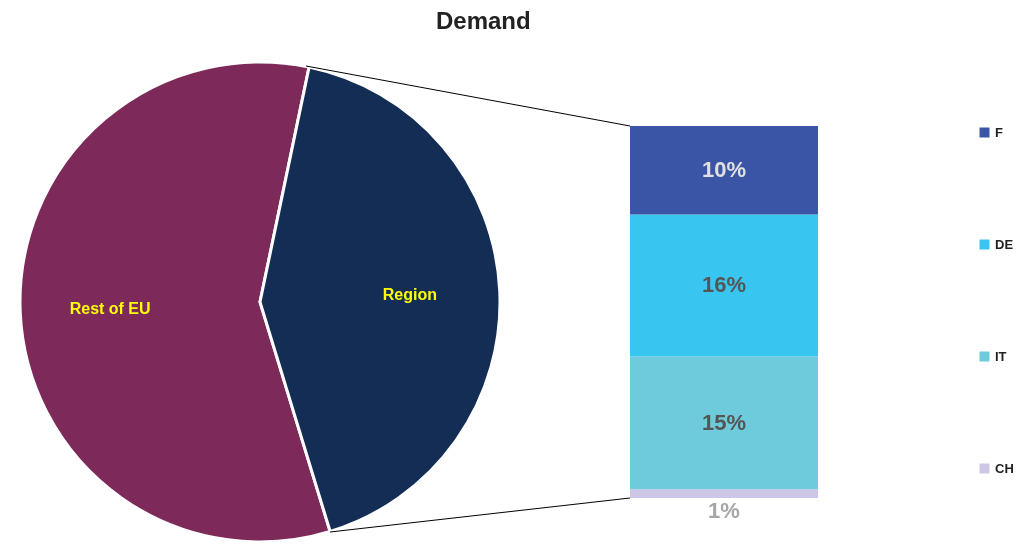 The image size is (1016, 544). What do you see at coordinates (1004, 468) in the screenshot?
I see `legend-label: CH` at bounding box center [1004, 468].